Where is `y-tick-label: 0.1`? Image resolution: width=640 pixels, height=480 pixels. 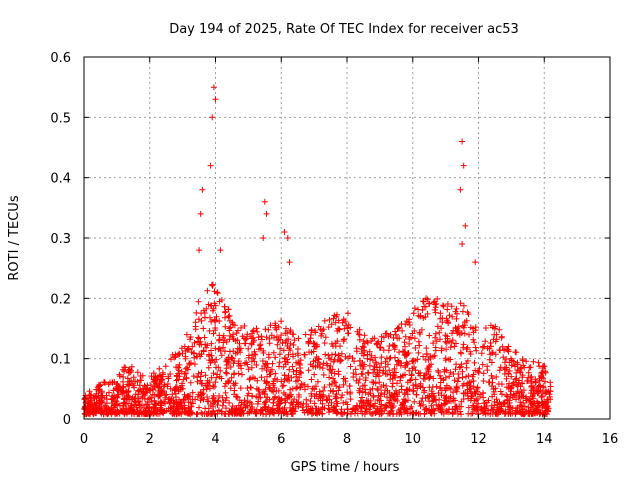 y-tick-label: 0.1 is located at coordinates (60, 360).